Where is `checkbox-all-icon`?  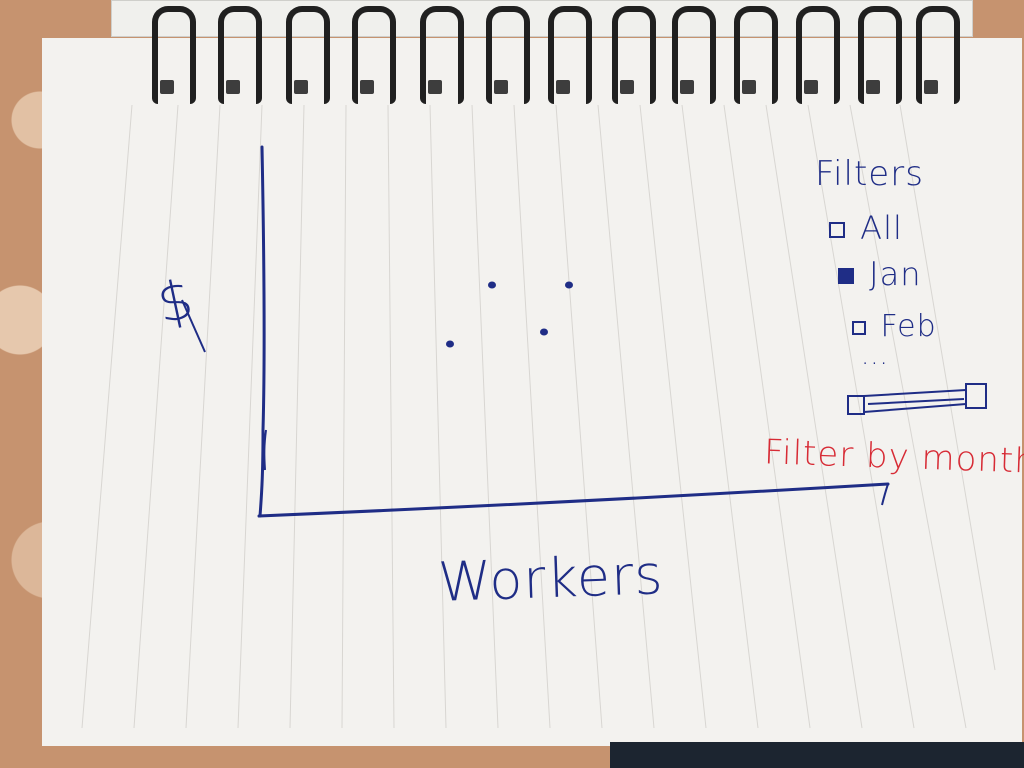 checkbox-all-icon is located at coordinates (837, 230).